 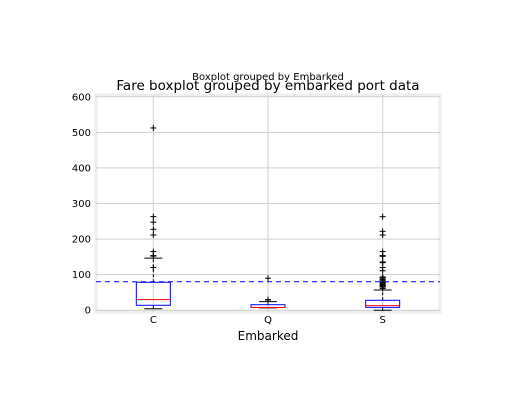 What do you see at coordinates (81, 168) in the screenshot?
I see `y-tick-label: 400` at bounding box center [81, 168].